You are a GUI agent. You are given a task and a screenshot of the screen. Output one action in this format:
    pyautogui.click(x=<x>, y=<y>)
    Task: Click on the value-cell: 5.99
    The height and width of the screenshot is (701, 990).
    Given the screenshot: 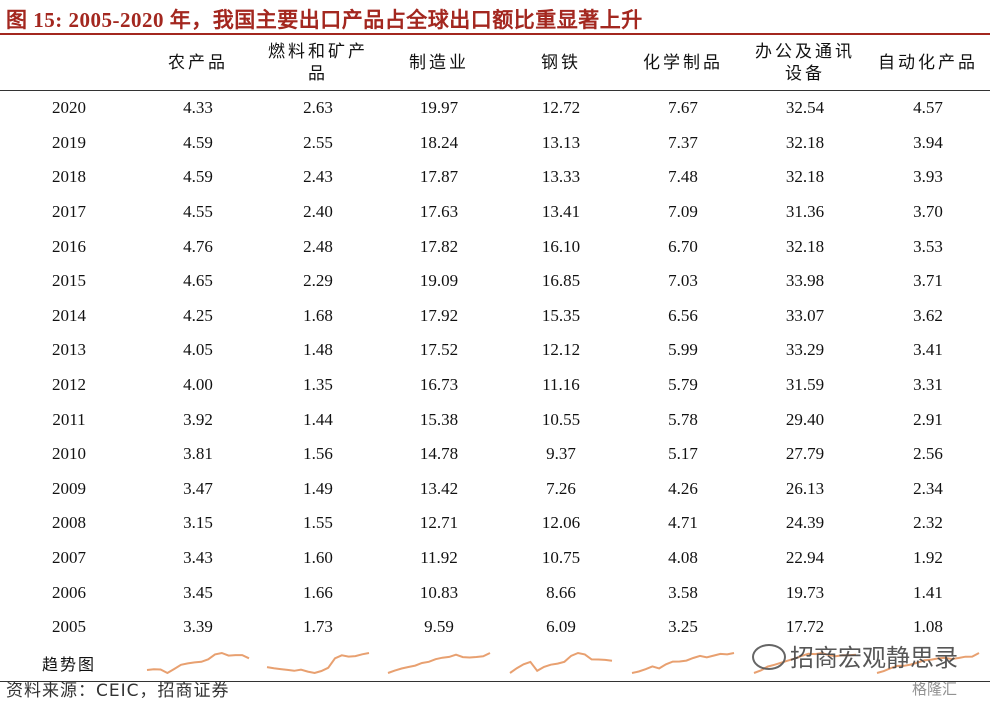 What is the action you would take?
    pyautogui.click(x=683, y=350)
    